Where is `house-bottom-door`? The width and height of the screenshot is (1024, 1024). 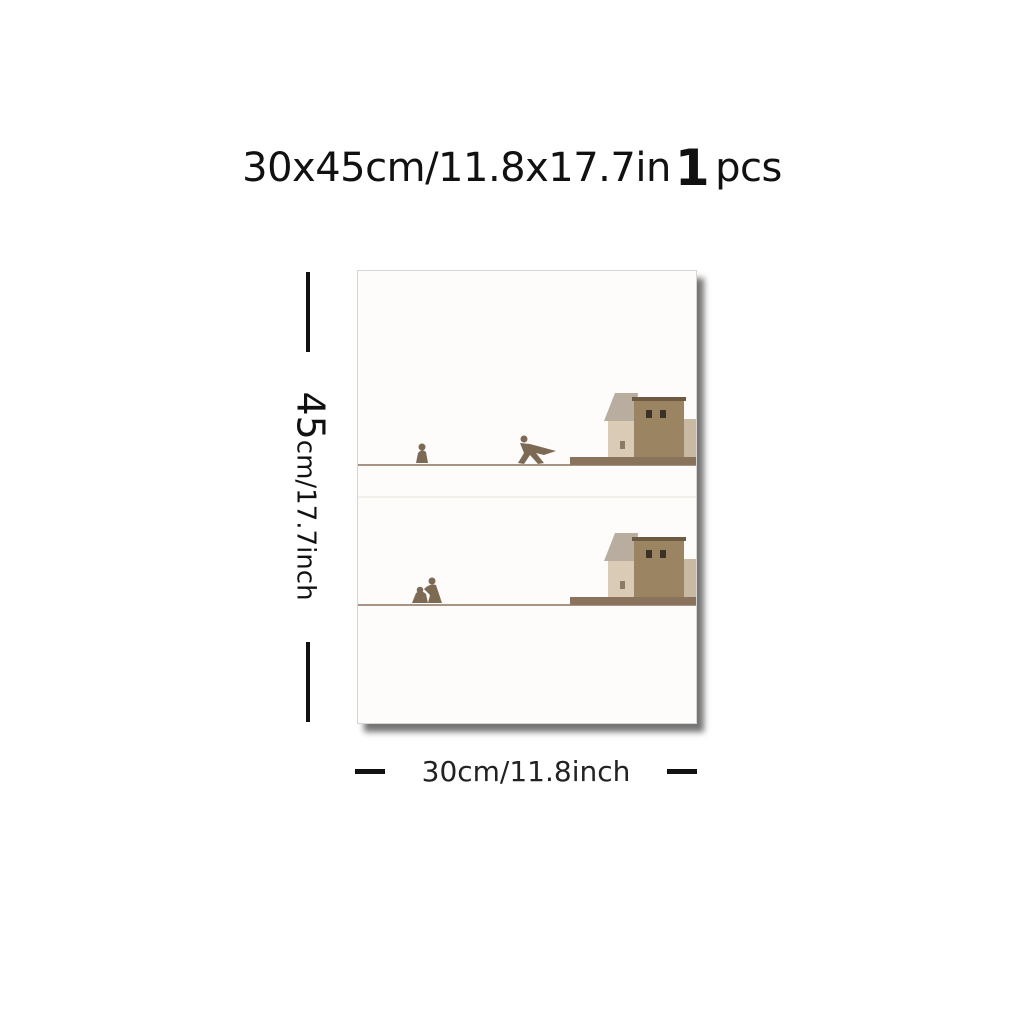 house-bottom-door is located at coordinates (622, 585).